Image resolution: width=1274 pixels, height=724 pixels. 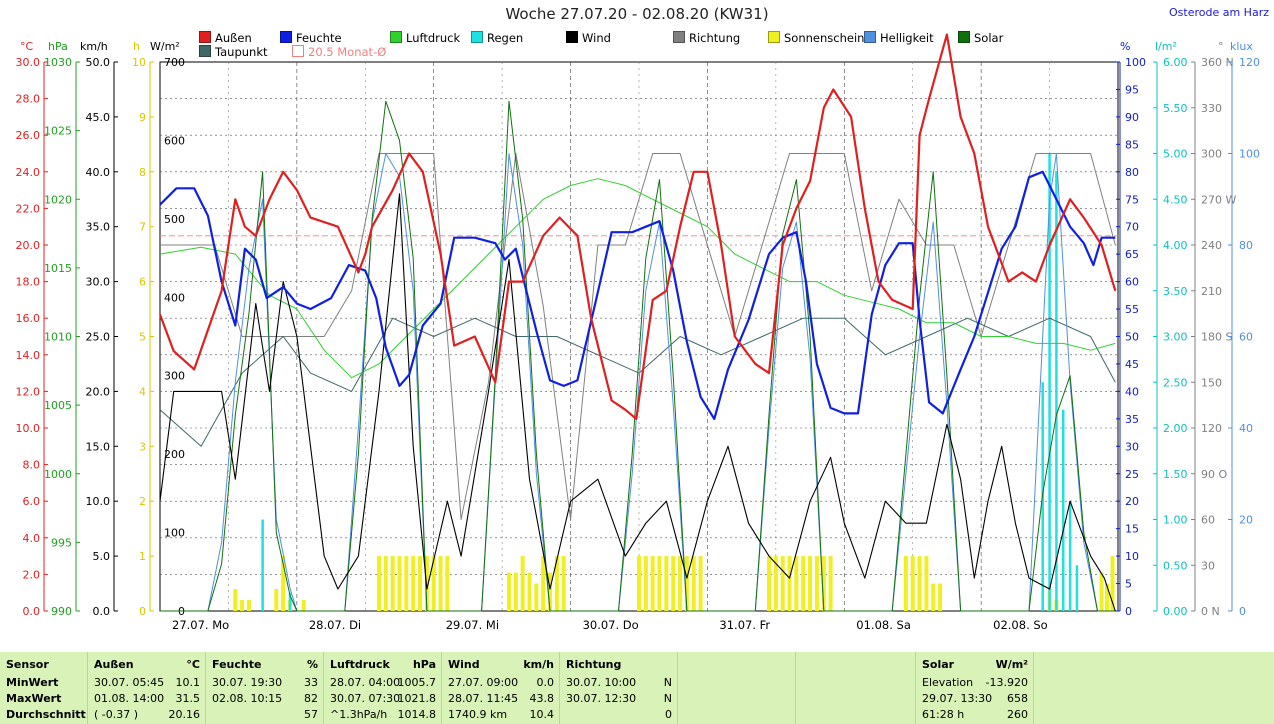 I want to click on axis-tick-label: 5, so click(x=142, y=337).